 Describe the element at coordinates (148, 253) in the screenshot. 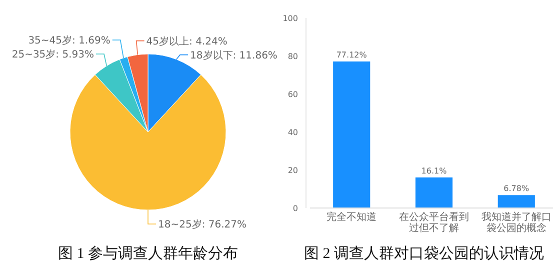

I see `text: 图 1 参与调查人群年龄分布` at that location.